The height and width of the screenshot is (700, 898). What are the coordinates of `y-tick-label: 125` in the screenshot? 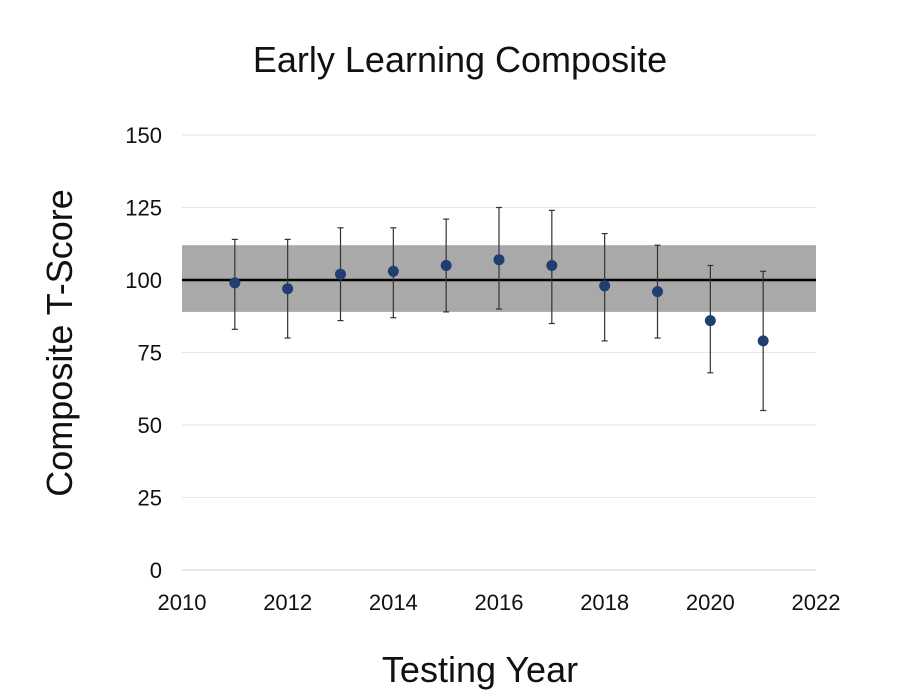 It's located at (143, 208).